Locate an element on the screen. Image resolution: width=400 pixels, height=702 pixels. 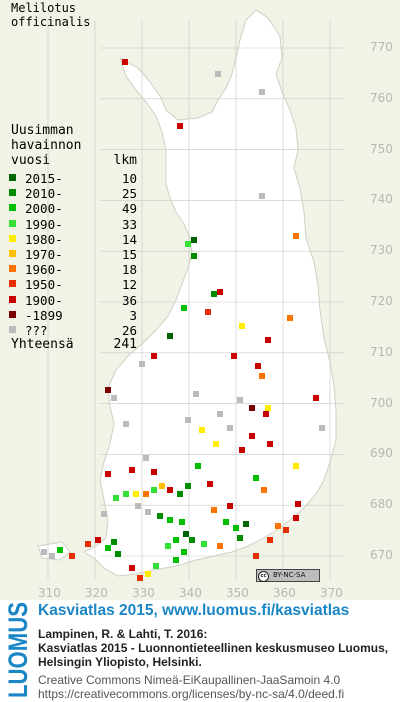
legend-row-count: 15 is located at coordinates (129, 254).